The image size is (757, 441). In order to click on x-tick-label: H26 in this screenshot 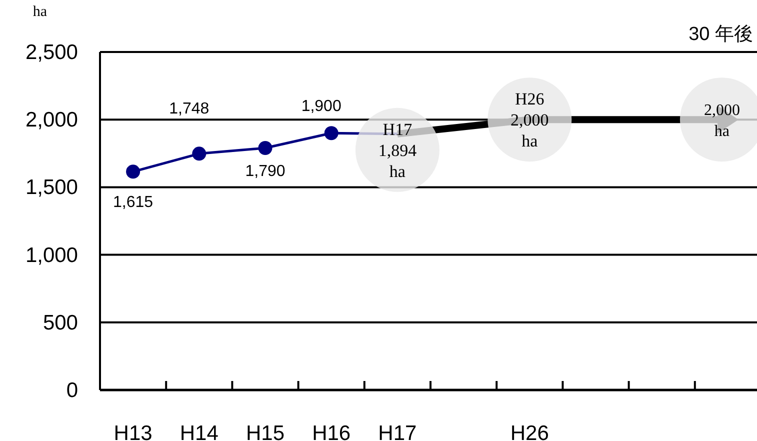, I will do `click(529, 431)`.